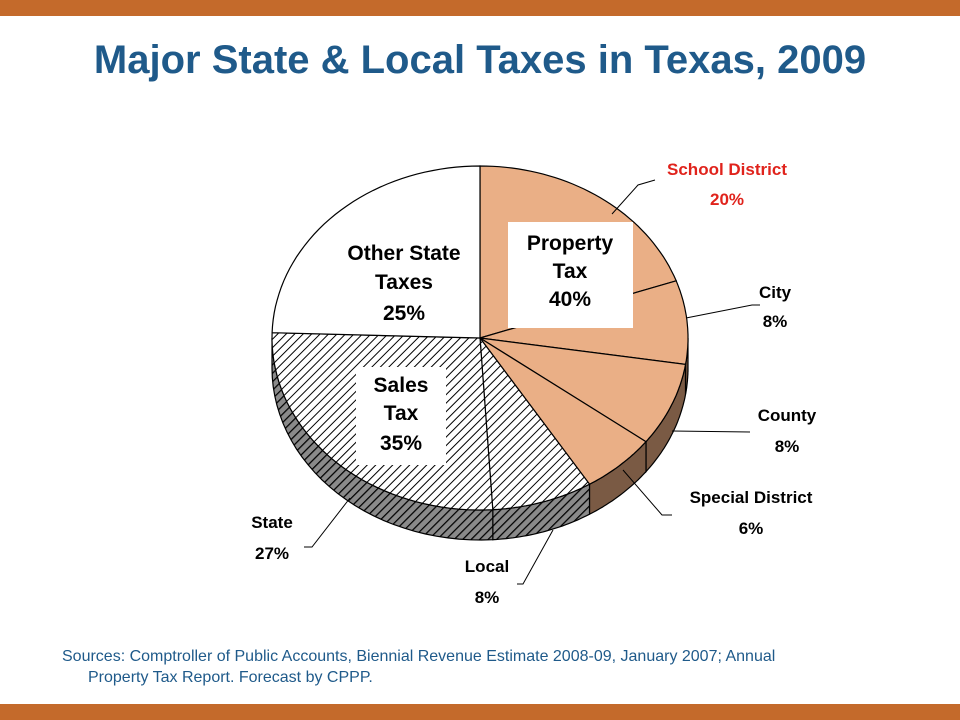  What do you see at coordinates (480, 712) in the screenshot?
I see `bottom-band` at bounding box center [480, 712].